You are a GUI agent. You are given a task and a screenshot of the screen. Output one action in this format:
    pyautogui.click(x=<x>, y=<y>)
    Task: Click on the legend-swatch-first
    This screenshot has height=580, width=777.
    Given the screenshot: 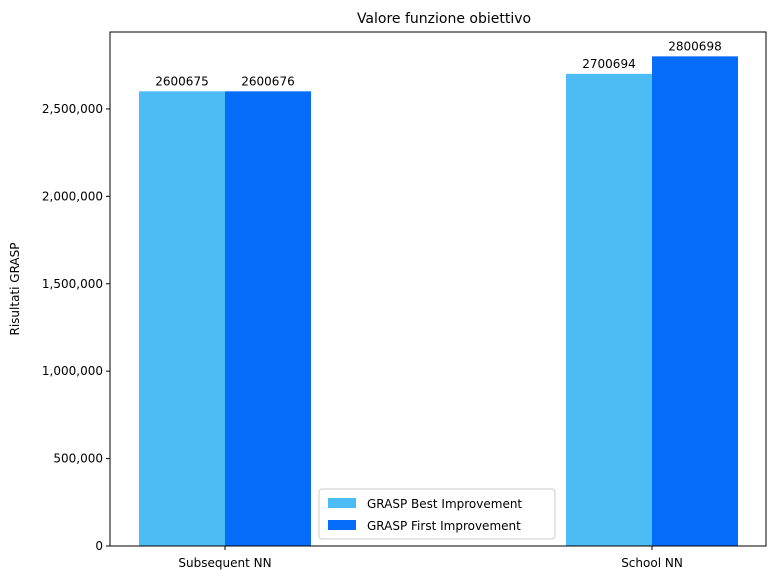 What is the action you would take?
    pyautogui.click(x=342, y=525)
    